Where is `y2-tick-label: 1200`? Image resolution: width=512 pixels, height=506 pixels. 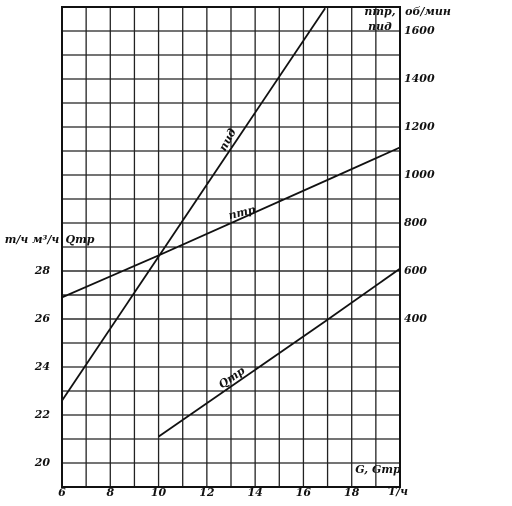 y2-tick-label: 1200 is located at coordinates (419, 126).